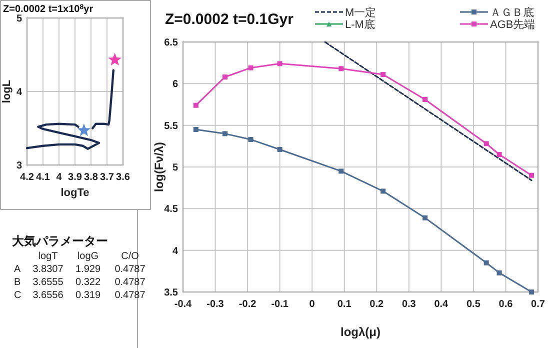 This screenshot has height=348, width=560. Describe the element at coordinates (409, 304) in the screenshot. I see `x-tick-label: 0.3` at that location.